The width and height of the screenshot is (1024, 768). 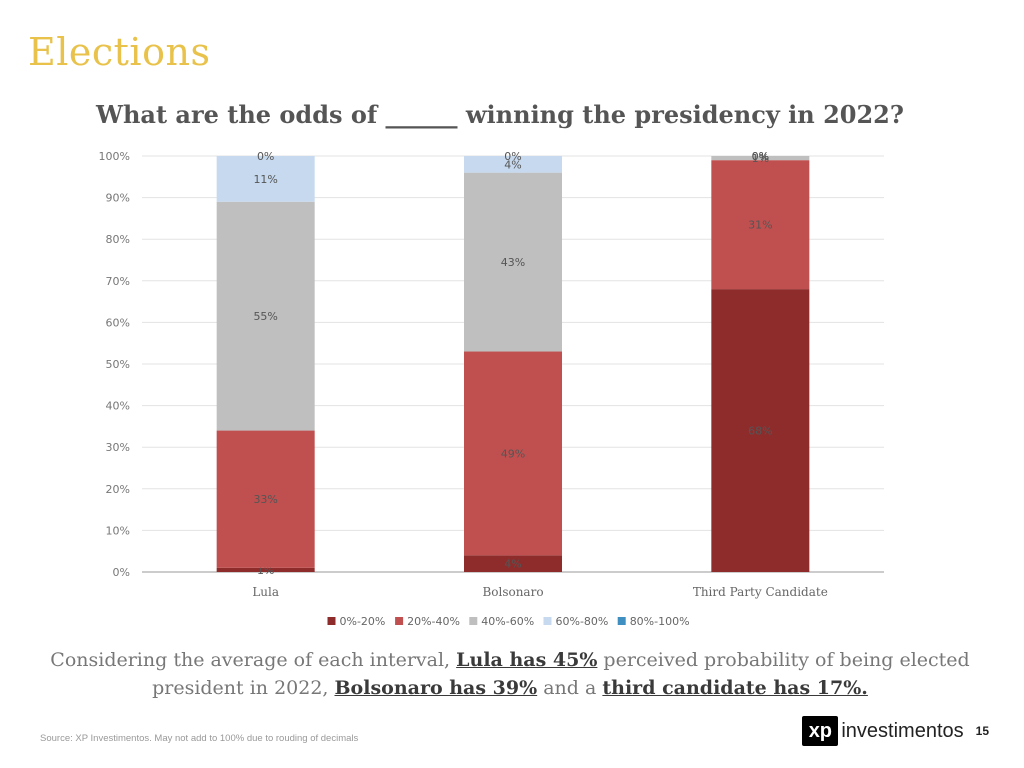 I want to click on y-tick-label: 20%, so click(x=118, y=489).